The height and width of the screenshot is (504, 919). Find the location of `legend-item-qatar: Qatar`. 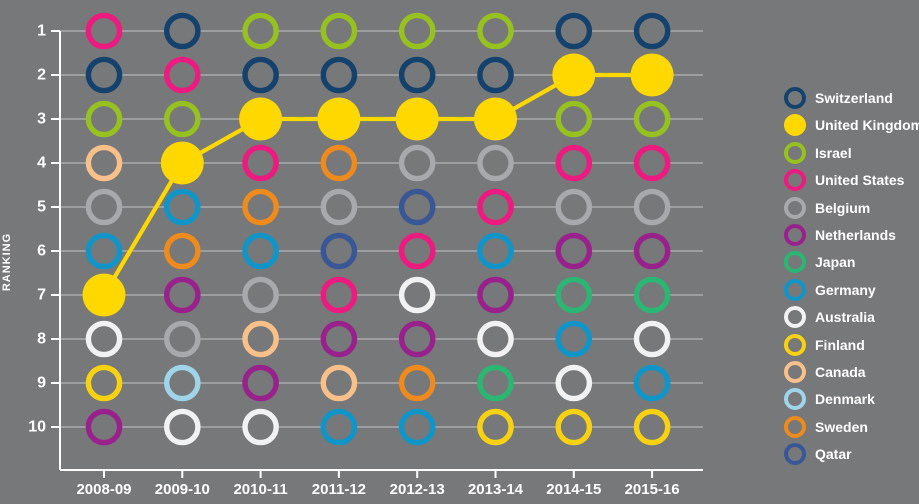

legend-item-qatar: Qatar is located at coordinates (851, 454).